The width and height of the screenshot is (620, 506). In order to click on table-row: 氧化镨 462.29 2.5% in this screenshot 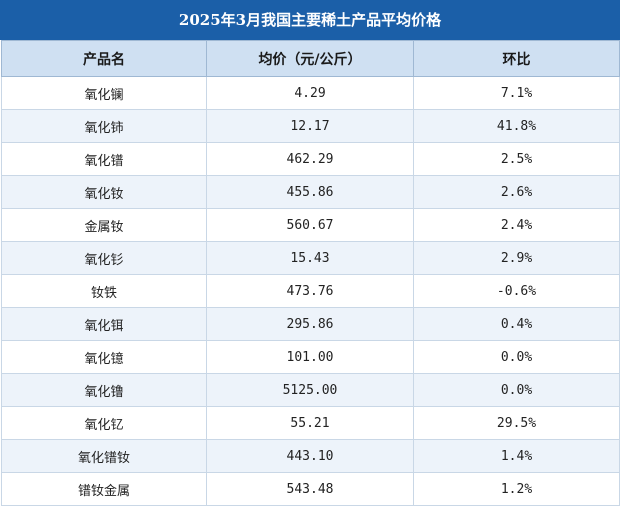, I will do `click(310, 159)`.